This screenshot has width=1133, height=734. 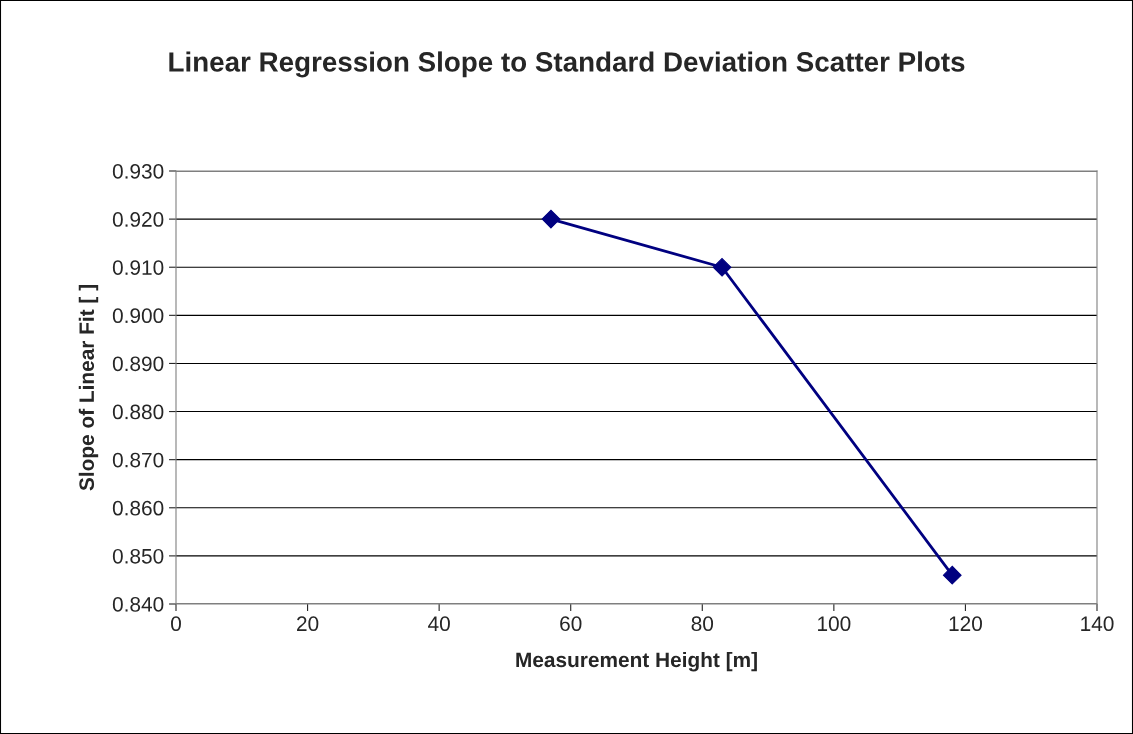 What do you see at coordinates (308, 624) in the screenshot?
I see `x-tick-label: 20` at bounding box center [308, 624].